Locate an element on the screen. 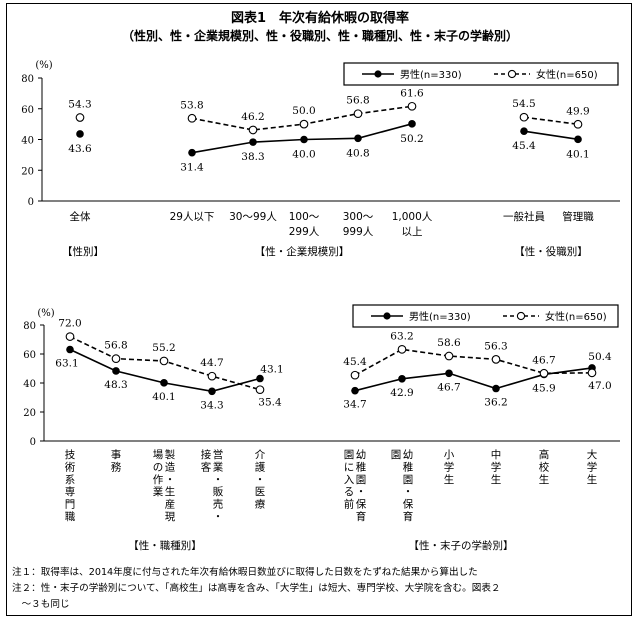  top-group-1-female-data-label: 46.2 is located at coordinates (252, 117).